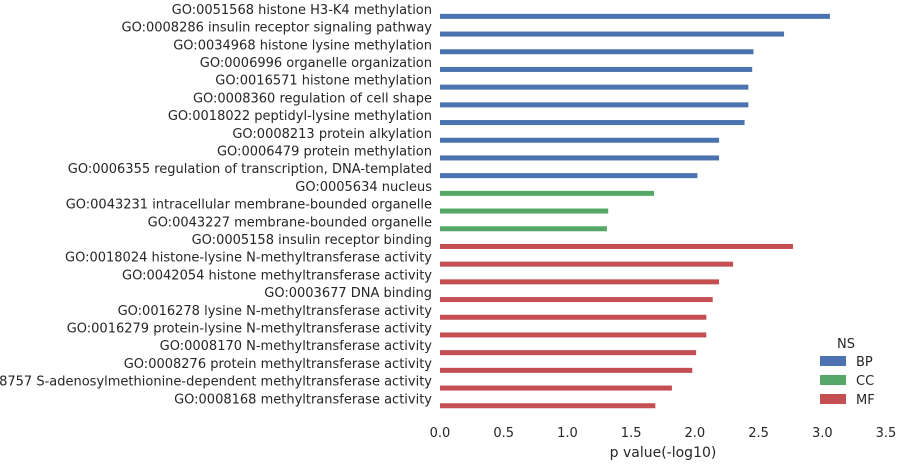 This screenshot has width=903, height=466. I want to click on category-label: GO:0006479 protein methylation, so click(324, 151).